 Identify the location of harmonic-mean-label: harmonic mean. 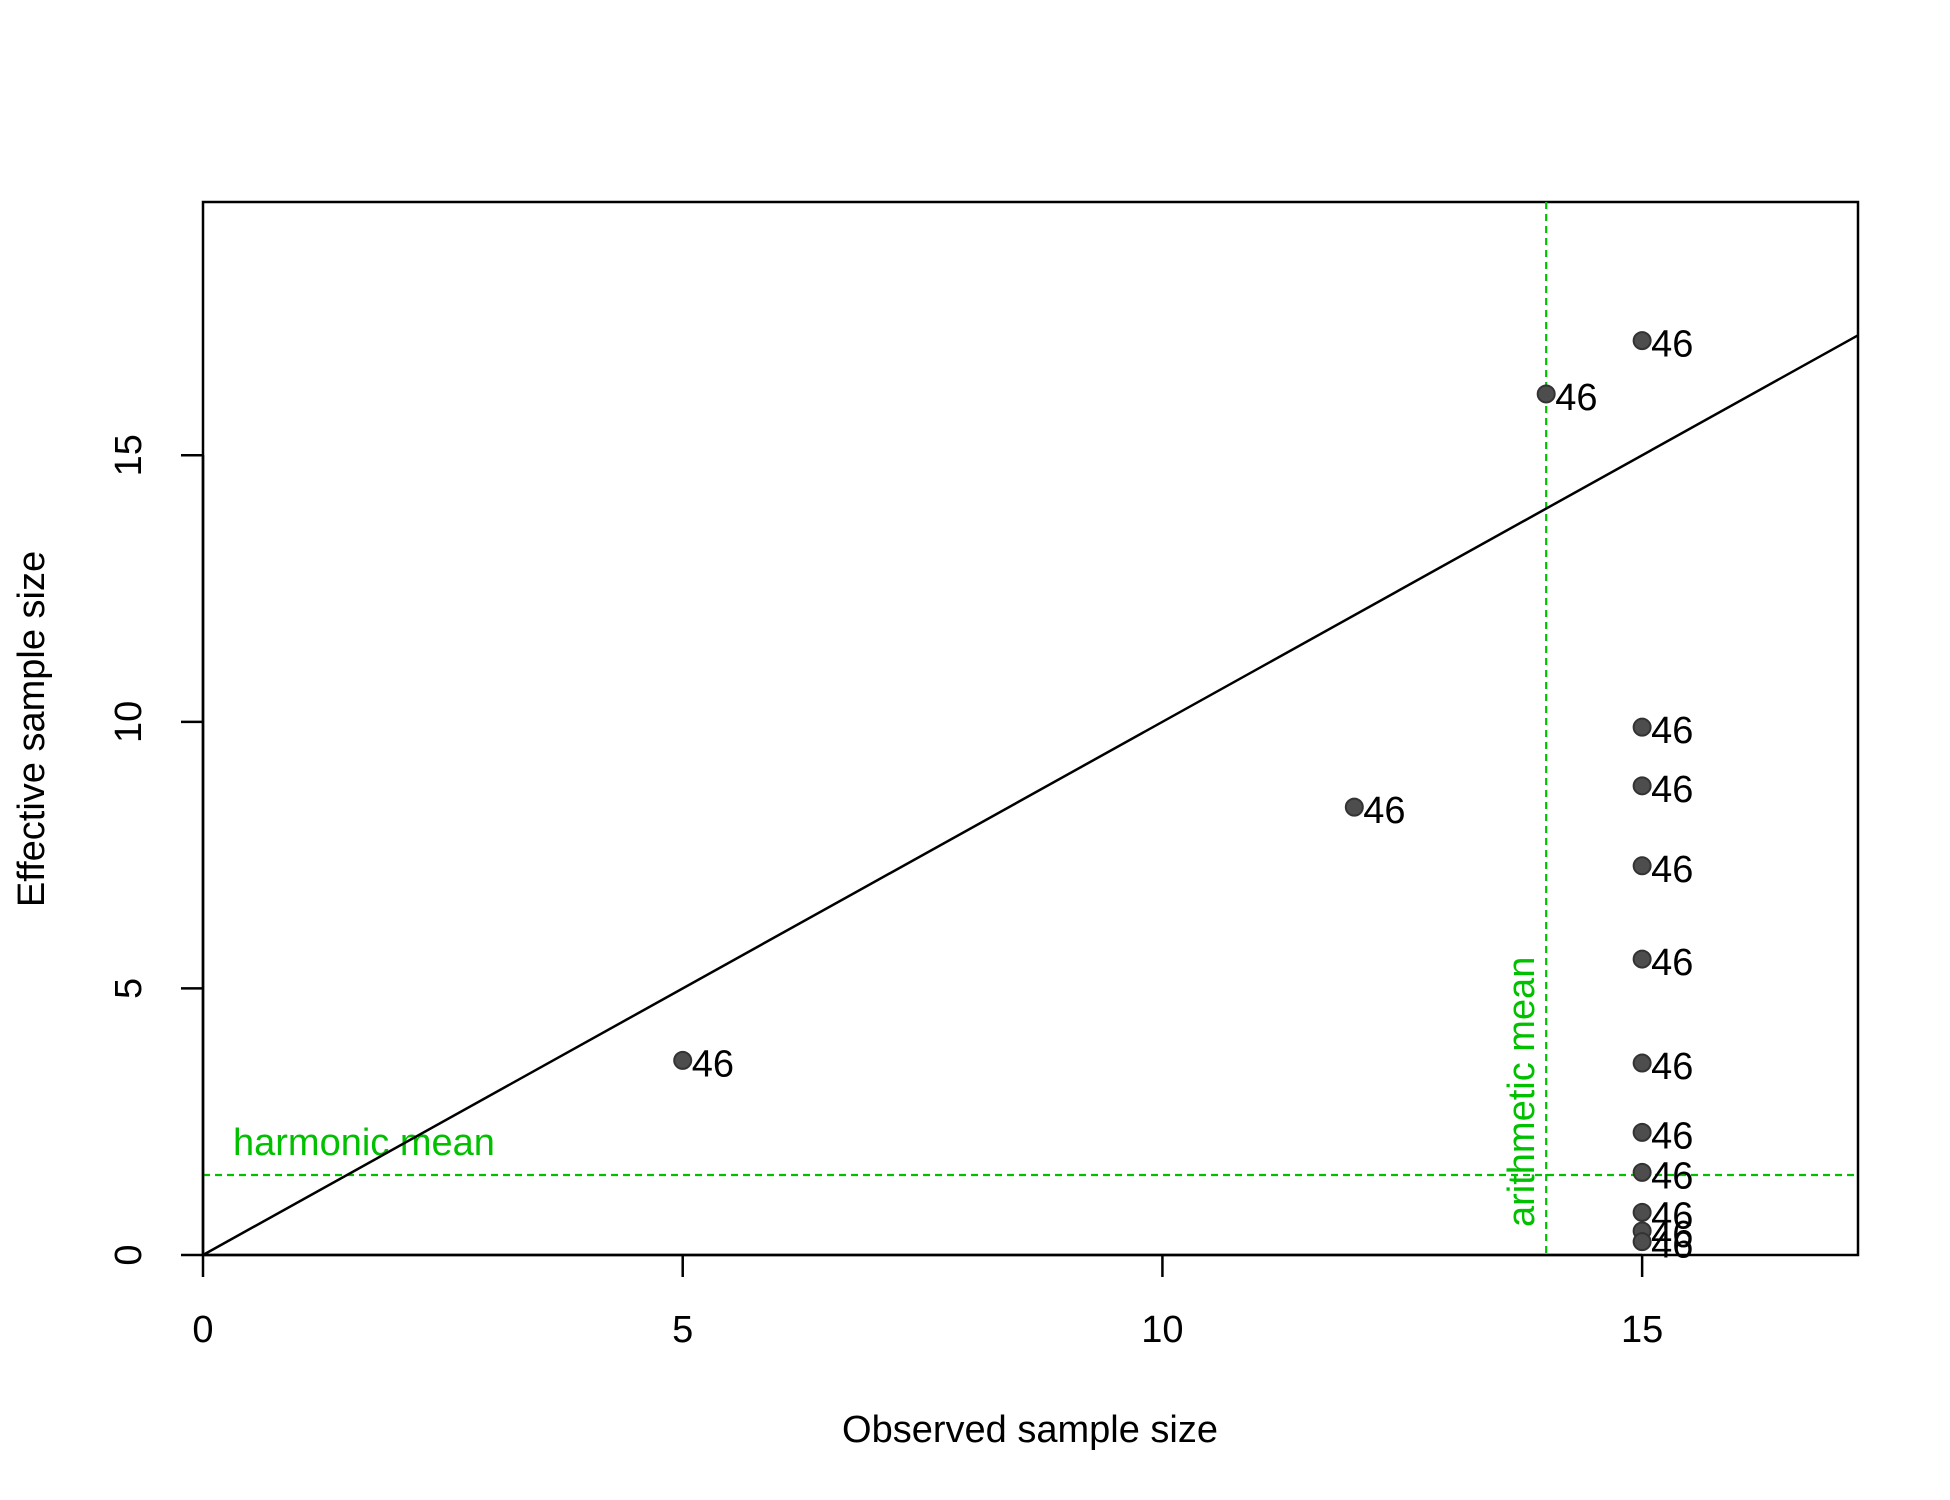
(364, 1143).